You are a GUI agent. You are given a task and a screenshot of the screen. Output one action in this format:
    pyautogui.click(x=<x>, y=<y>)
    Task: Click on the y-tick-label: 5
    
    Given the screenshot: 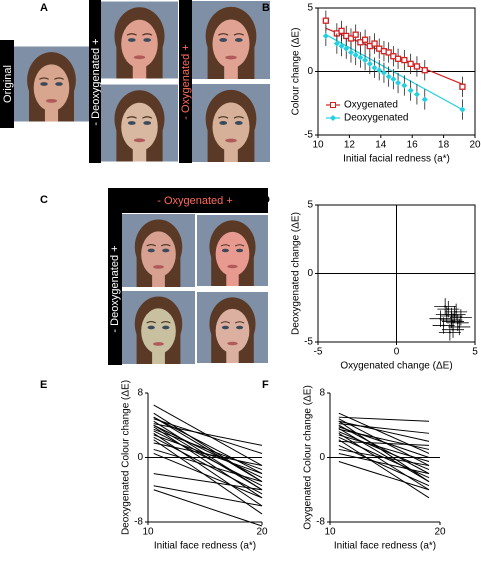 What is the action you would take?
    pyautogui.click(x=310, y=8)
    